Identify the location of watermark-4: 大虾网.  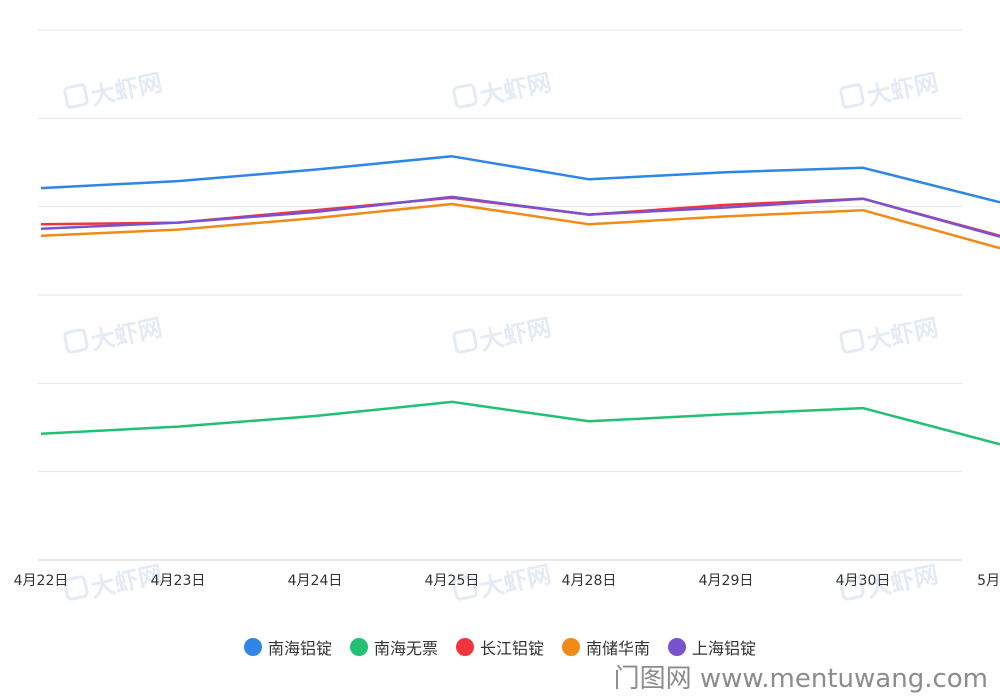
(114, 334).